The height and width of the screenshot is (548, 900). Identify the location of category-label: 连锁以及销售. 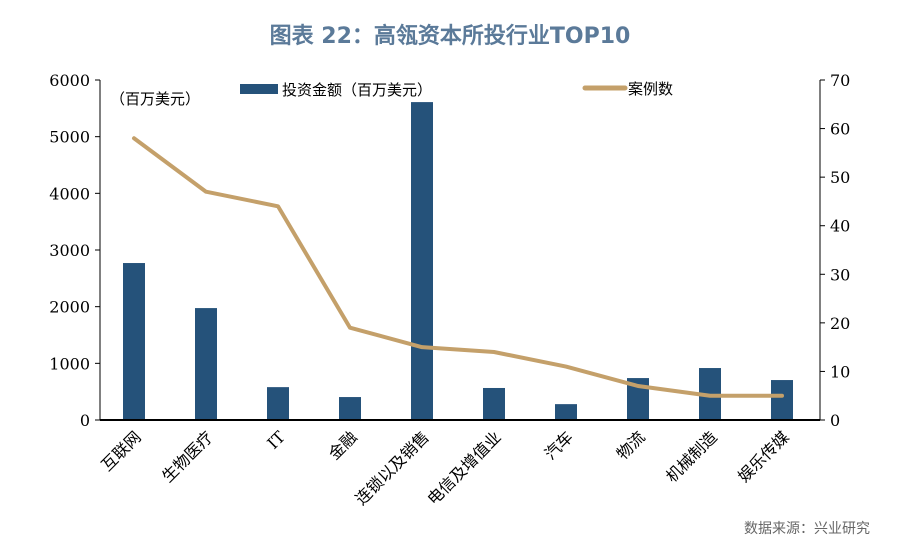
(392, 467).